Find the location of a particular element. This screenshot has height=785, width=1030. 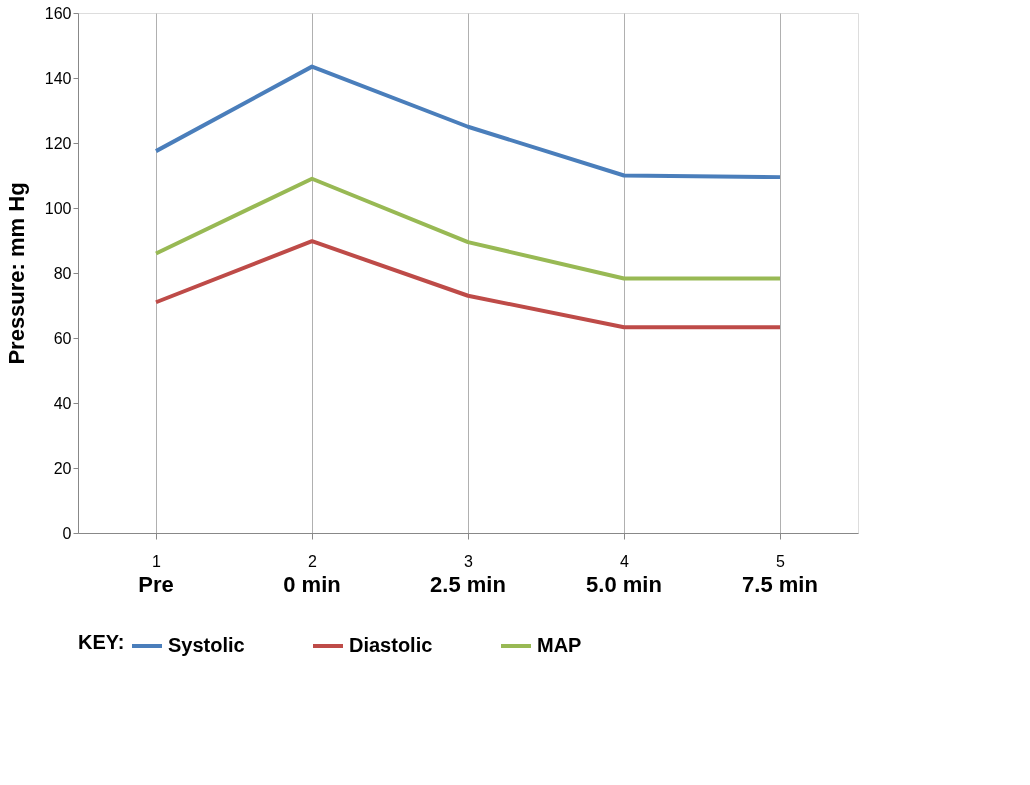

legend-label: Diastolic is located at coordinates (391, 645).